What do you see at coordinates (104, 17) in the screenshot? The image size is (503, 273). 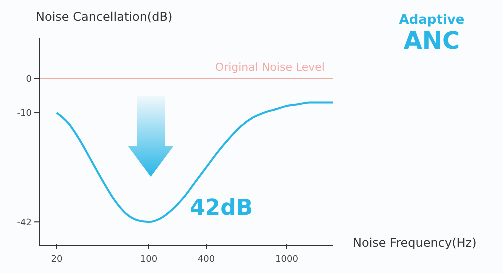 I see `y-axis-title: Noise Cancellation(dB)` at bounding box center [104, 17].